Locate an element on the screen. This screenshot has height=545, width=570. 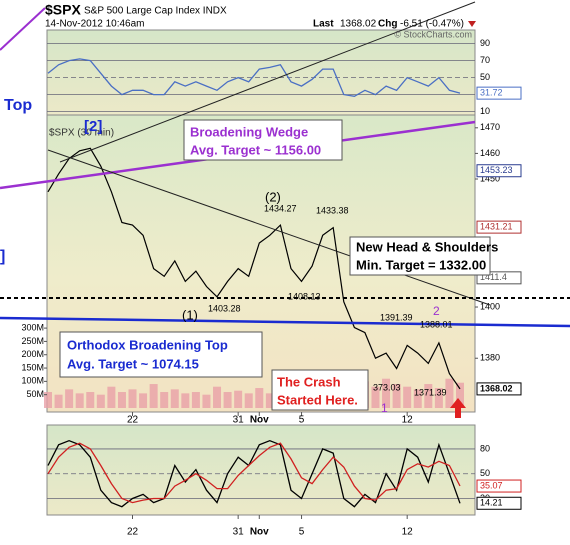
annotation: The Crash is located at coordinates (309, 381).